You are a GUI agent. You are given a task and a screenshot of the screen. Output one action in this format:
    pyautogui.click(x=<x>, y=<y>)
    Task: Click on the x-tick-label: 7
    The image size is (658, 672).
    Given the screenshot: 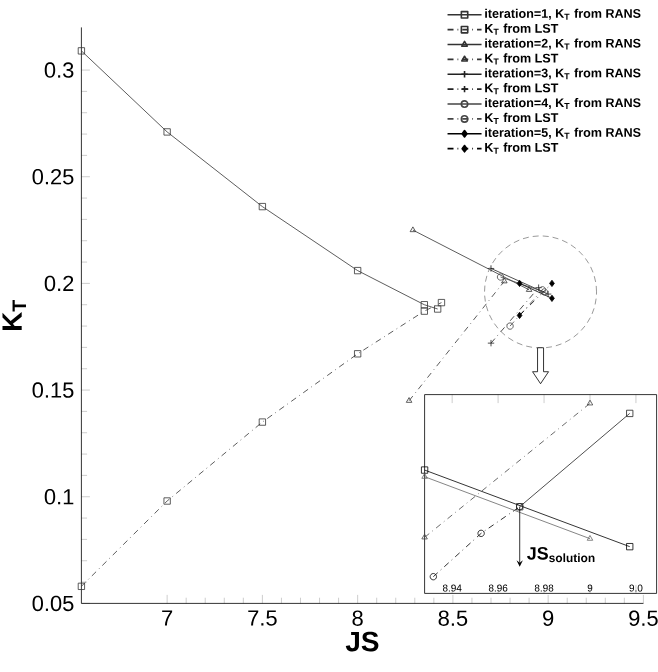 What is the action you would take?
    pyautogui.click(x=167, y=618)
    